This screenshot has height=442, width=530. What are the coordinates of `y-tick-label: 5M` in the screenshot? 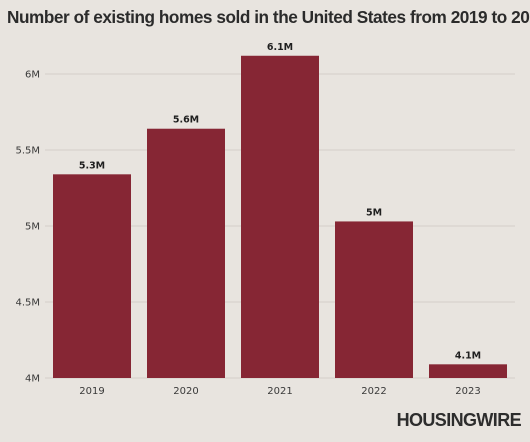 It's located at (32, 227).